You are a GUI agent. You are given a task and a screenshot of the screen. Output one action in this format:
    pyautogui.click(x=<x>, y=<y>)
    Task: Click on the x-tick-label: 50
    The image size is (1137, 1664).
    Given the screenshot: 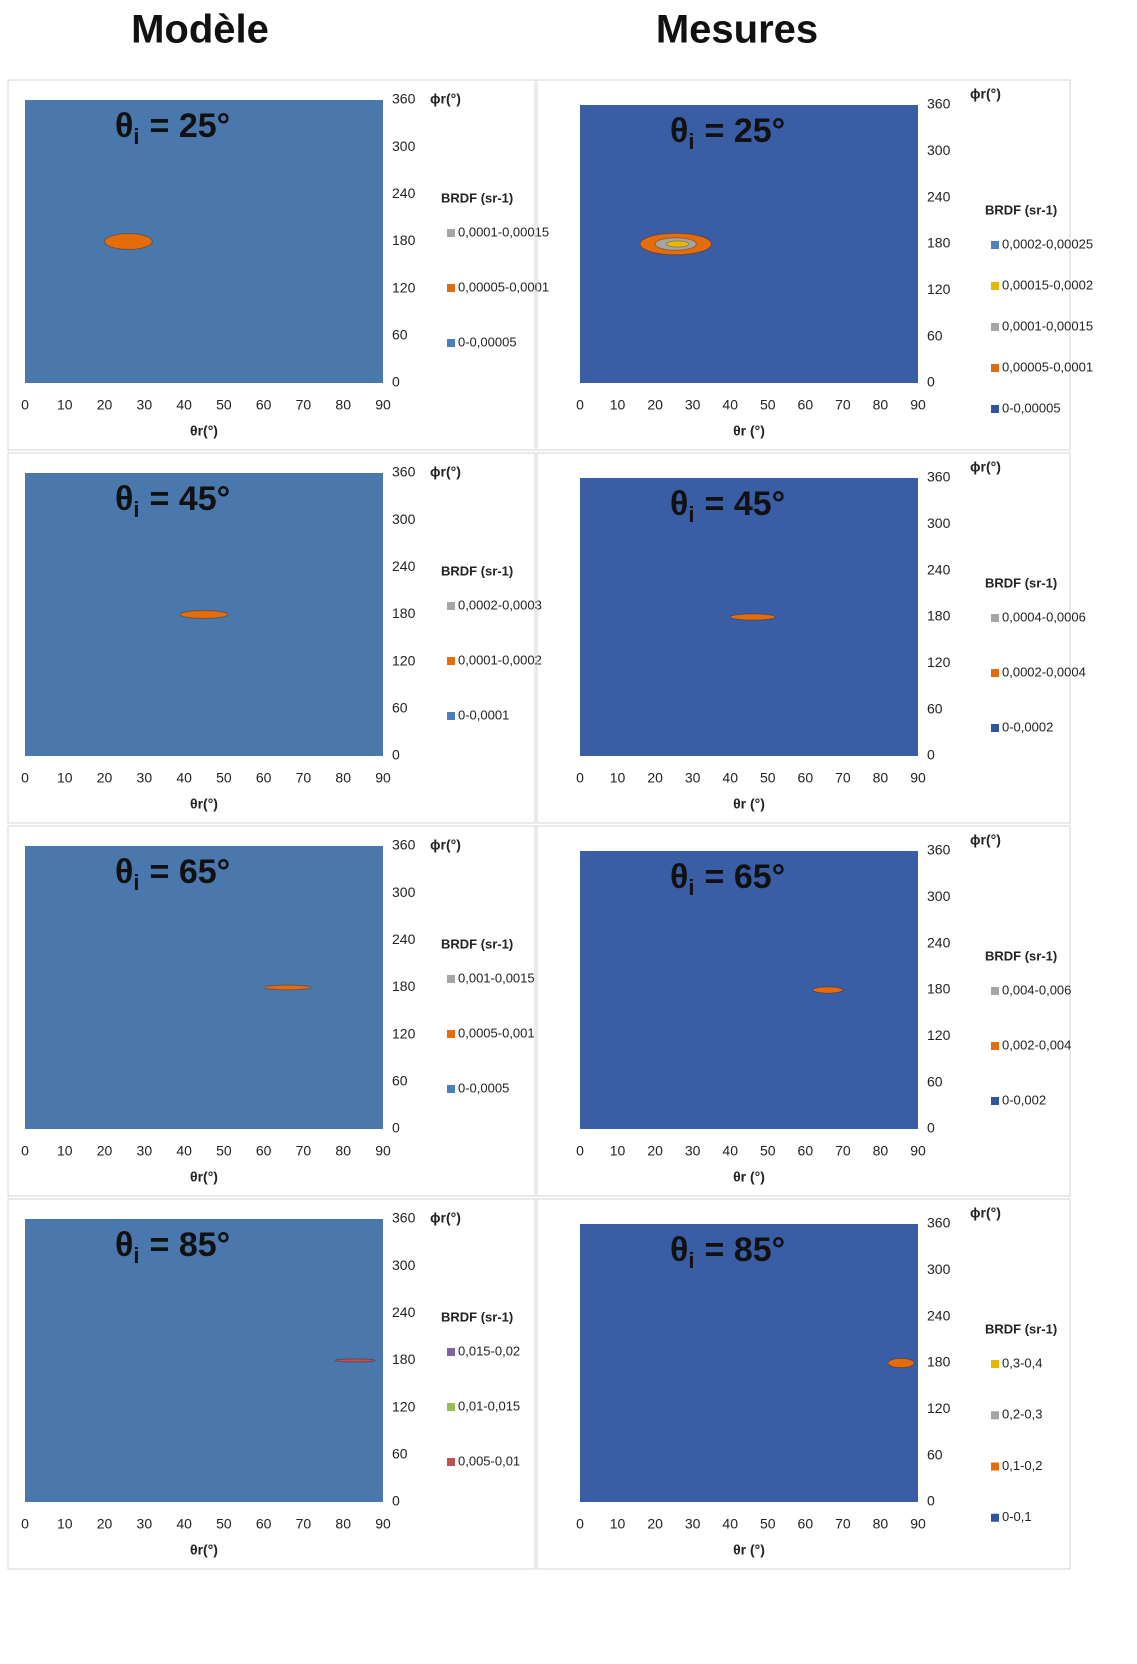 What is the action you would take?
    pyautogui.click(x=224, y=1151)
    